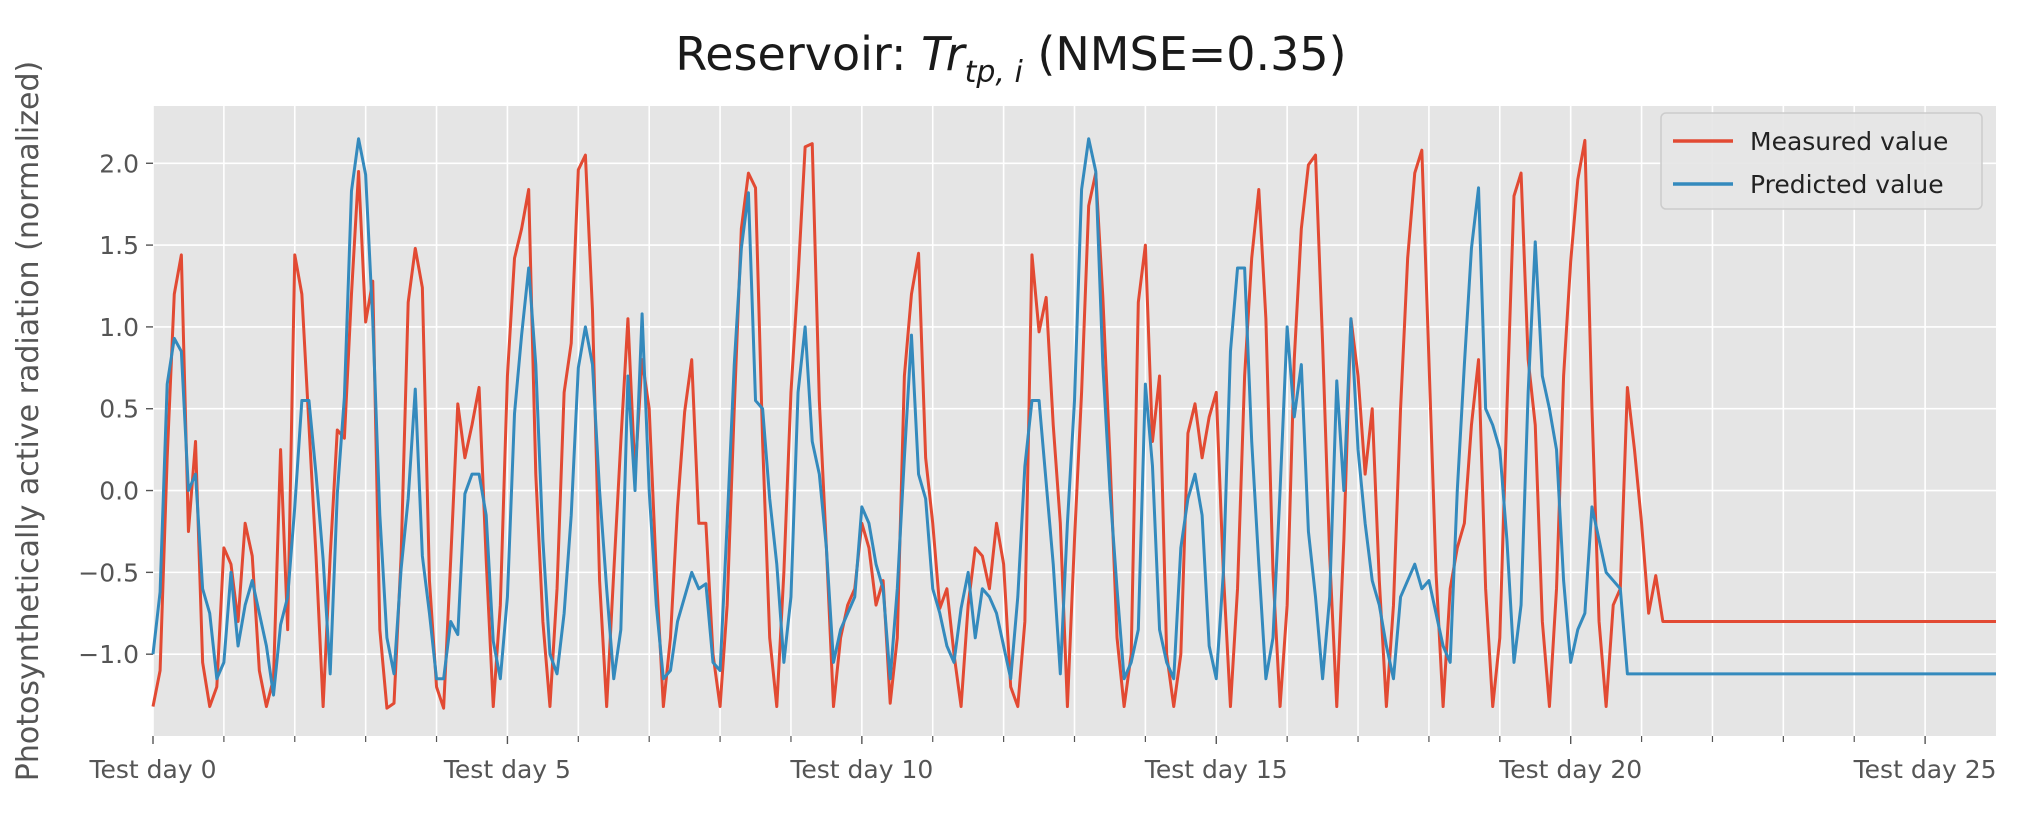 The image size is (2022, 840). I want to click on title-subscript: tp, i, so click(994, 72).